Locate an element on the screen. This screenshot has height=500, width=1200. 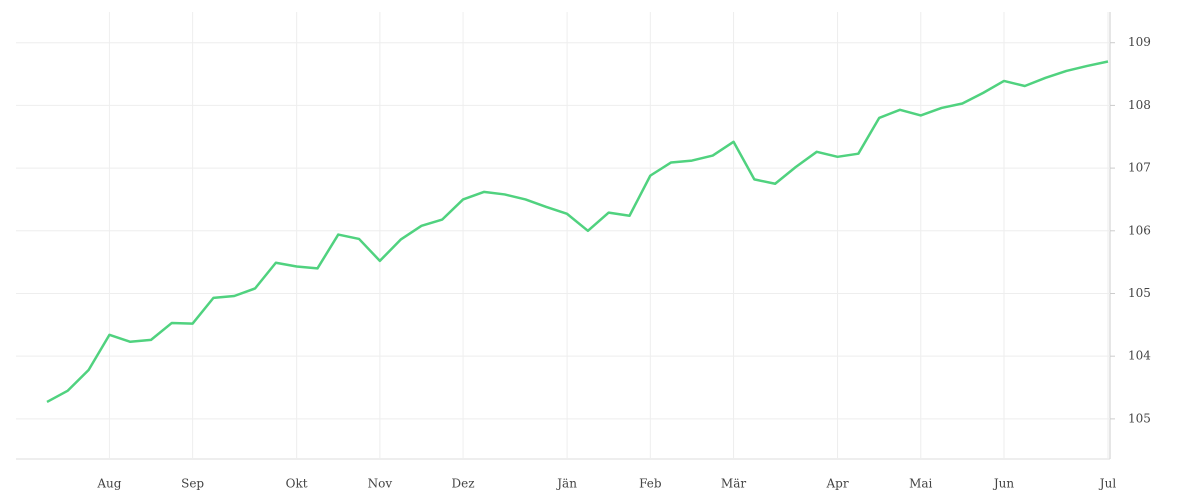
x-tick-label: Jän is located at coordinates (566, 484).